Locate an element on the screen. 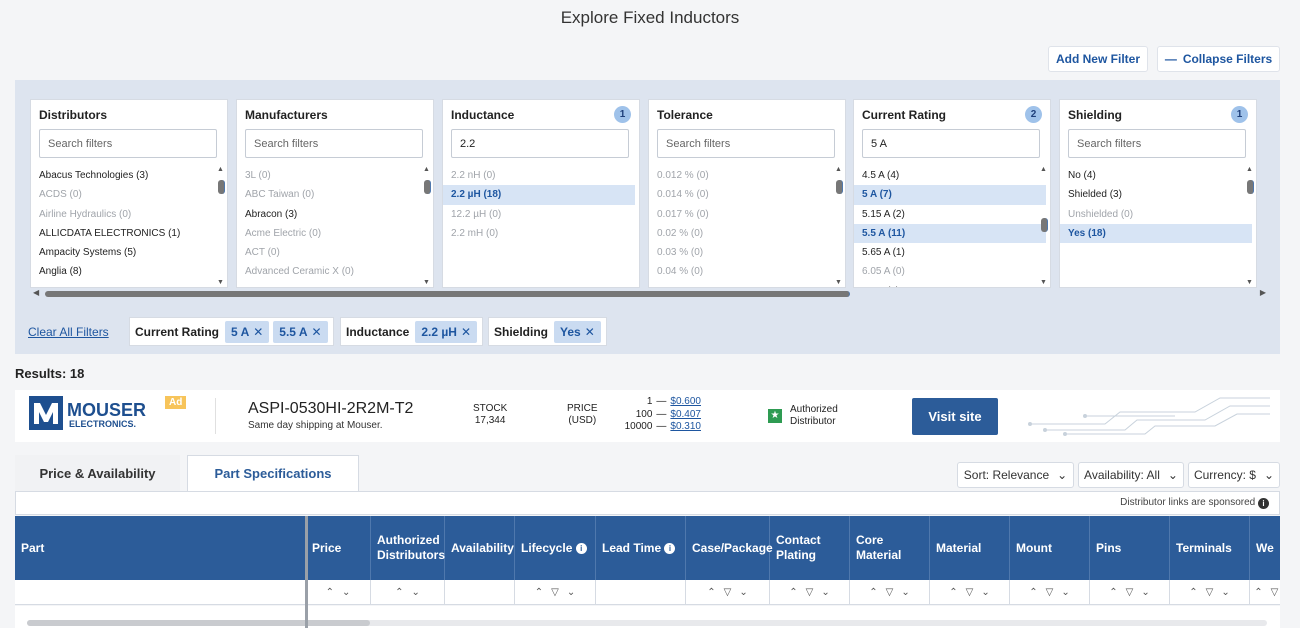 The image size is (1300, 628). currency-dropdown: Currency: $ ⌄ is located at coordinates (1234, 475).